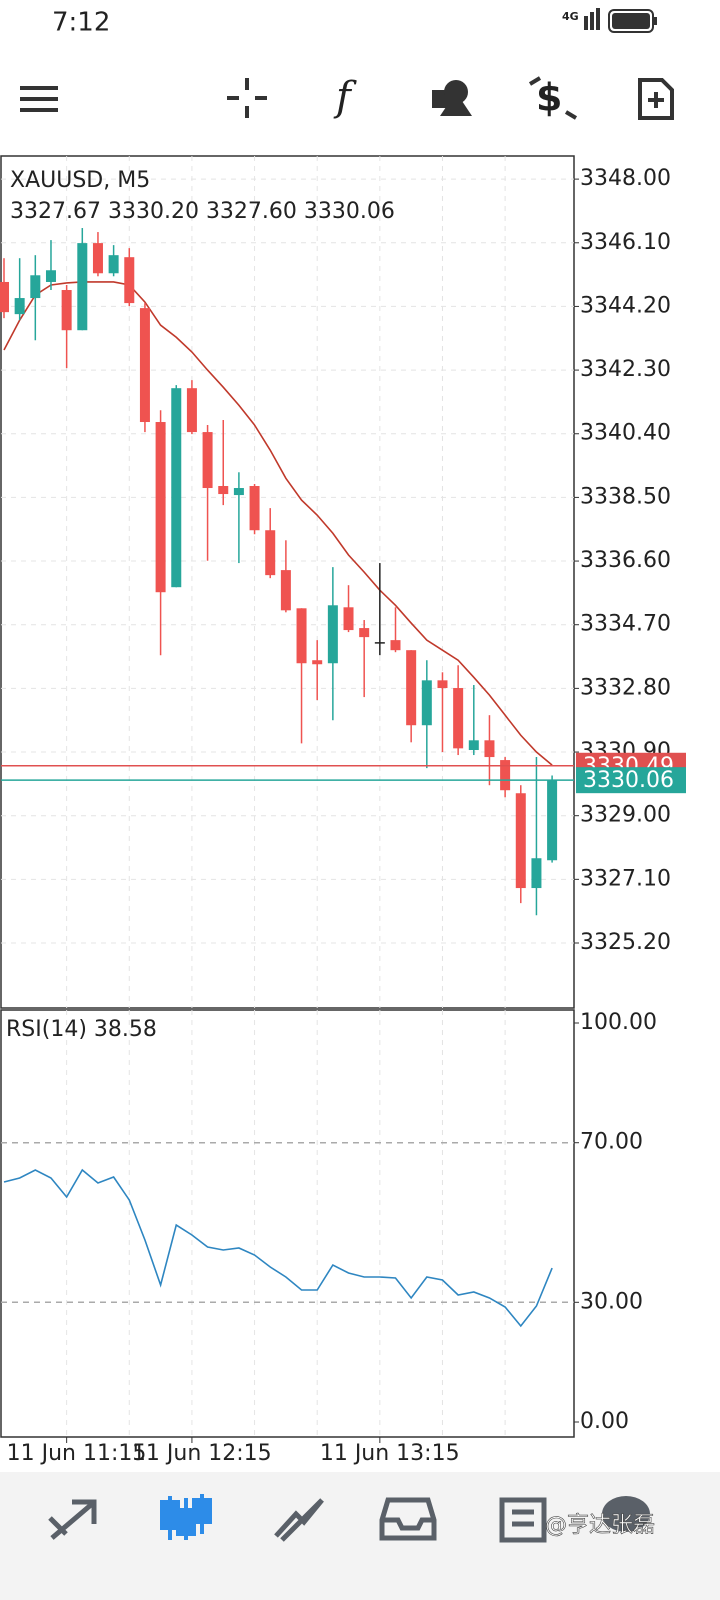 The height and width of the screenshot is (1600, 720). What do you see at coordinates (625, 305) in the screenshot?
I see `y-tick-label: 3344.20` at bounding box center [625, 305].